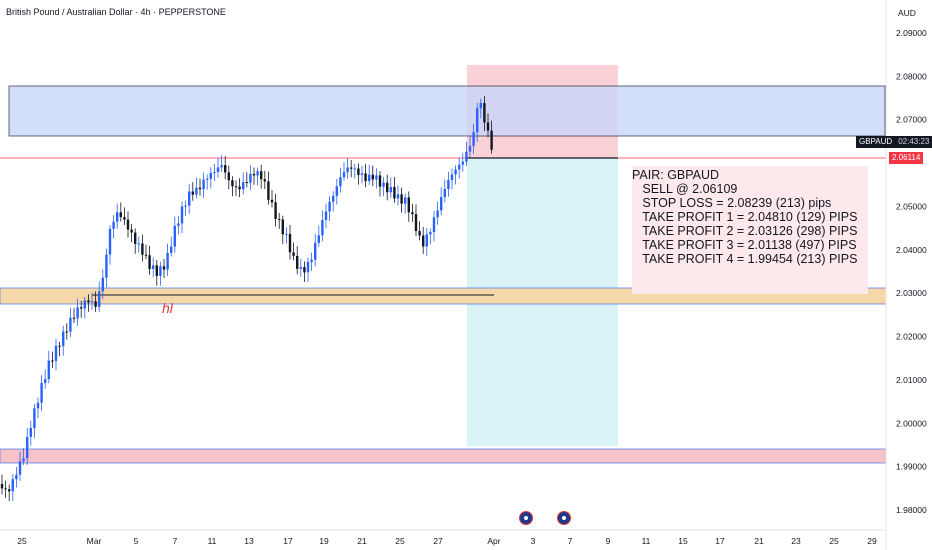 The height and width of the screenshot is (550, 932). Describe the element at coordinates (94, 541) in the screenshot. I see `time-tick-label: Mar` at that location.